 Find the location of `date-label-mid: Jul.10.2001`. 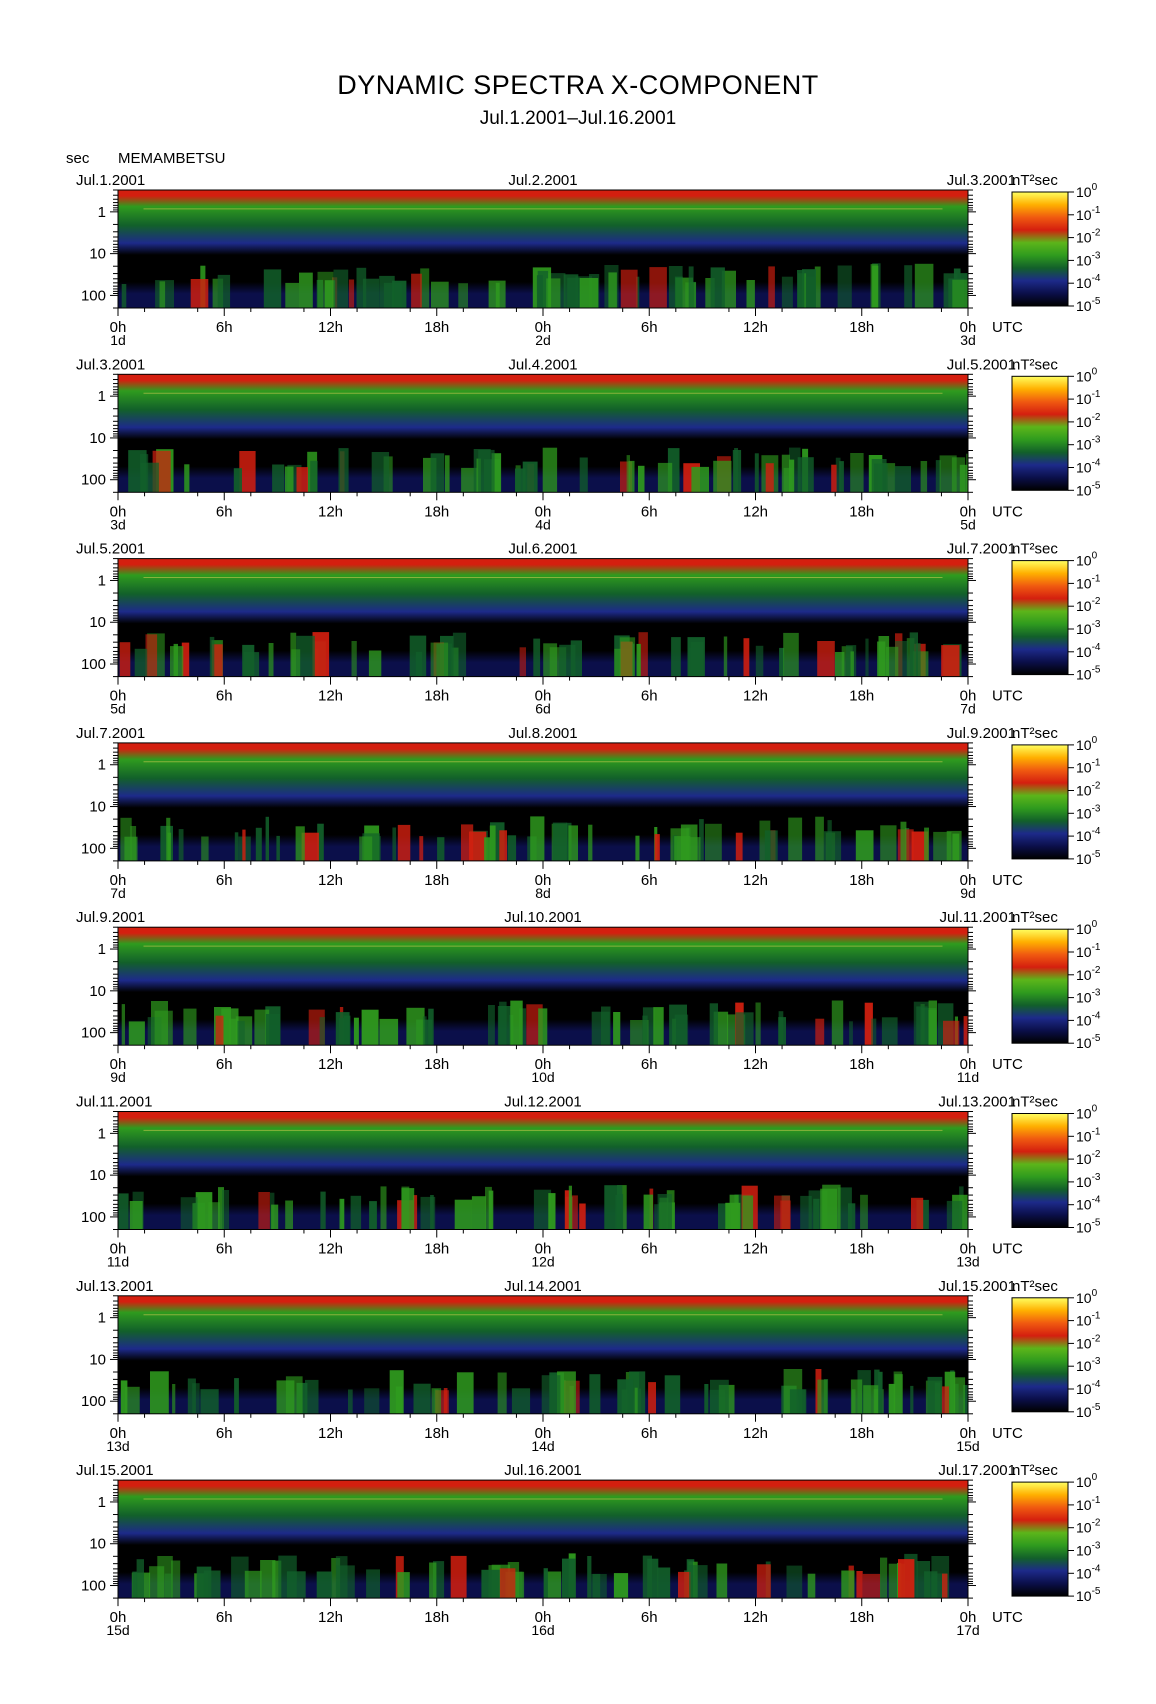

date-label-mid: Jul.10.2001 is located at coordinates (543, 917).